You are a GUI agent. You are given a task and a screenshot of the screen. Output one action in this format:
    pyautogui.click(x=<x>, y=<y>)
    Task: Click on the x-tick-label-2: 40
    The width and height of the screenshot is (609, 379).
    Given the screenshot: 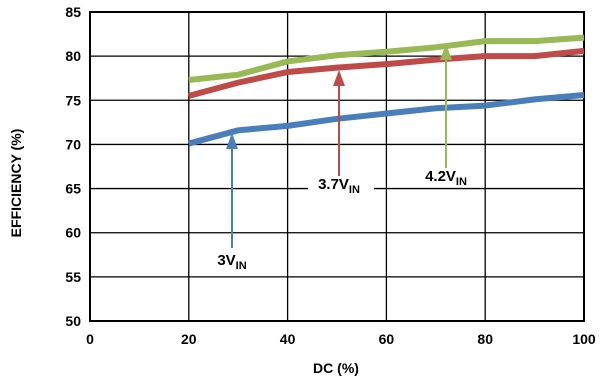 What is the action you would take?
    pyautogui.click(x=288, y=339)
    